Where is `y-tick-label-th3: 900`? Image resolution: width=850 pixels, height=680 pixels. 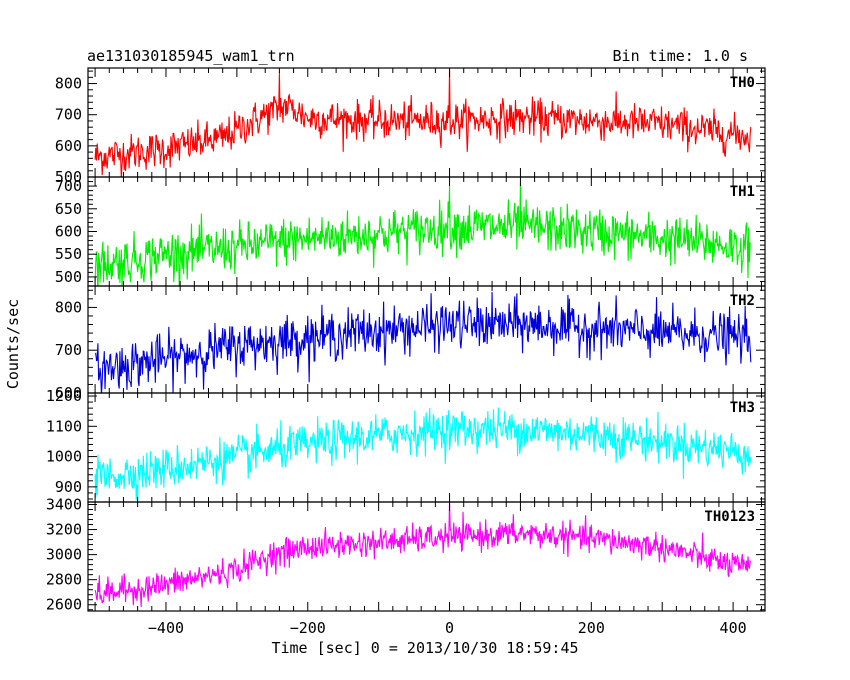 y-tick-label-th3: 900 is located at coordinates (68, 487).